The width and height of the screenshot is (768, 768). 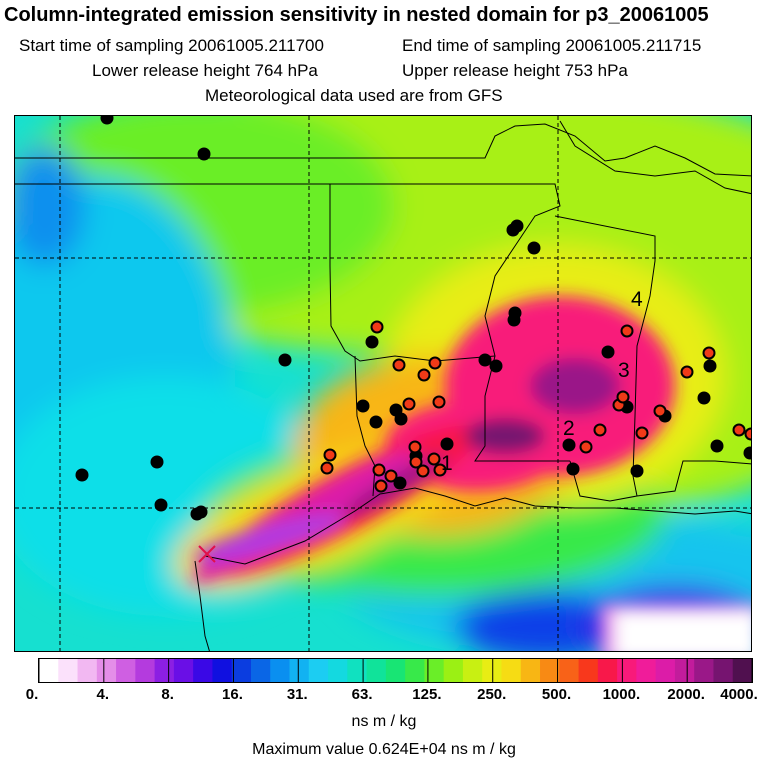 I want to click on flight-leg-labels: 1 2 3 4, so click(x=542, y=381).